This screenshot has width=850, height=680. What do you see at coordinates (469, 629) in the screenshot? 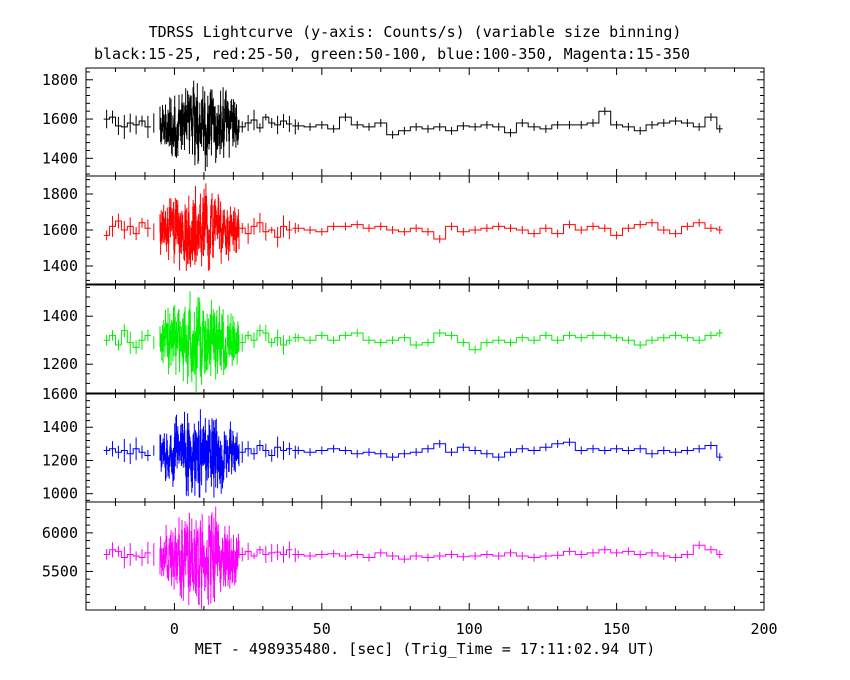
I see `x-tick-label: 100` at bounding box center [469, 629].